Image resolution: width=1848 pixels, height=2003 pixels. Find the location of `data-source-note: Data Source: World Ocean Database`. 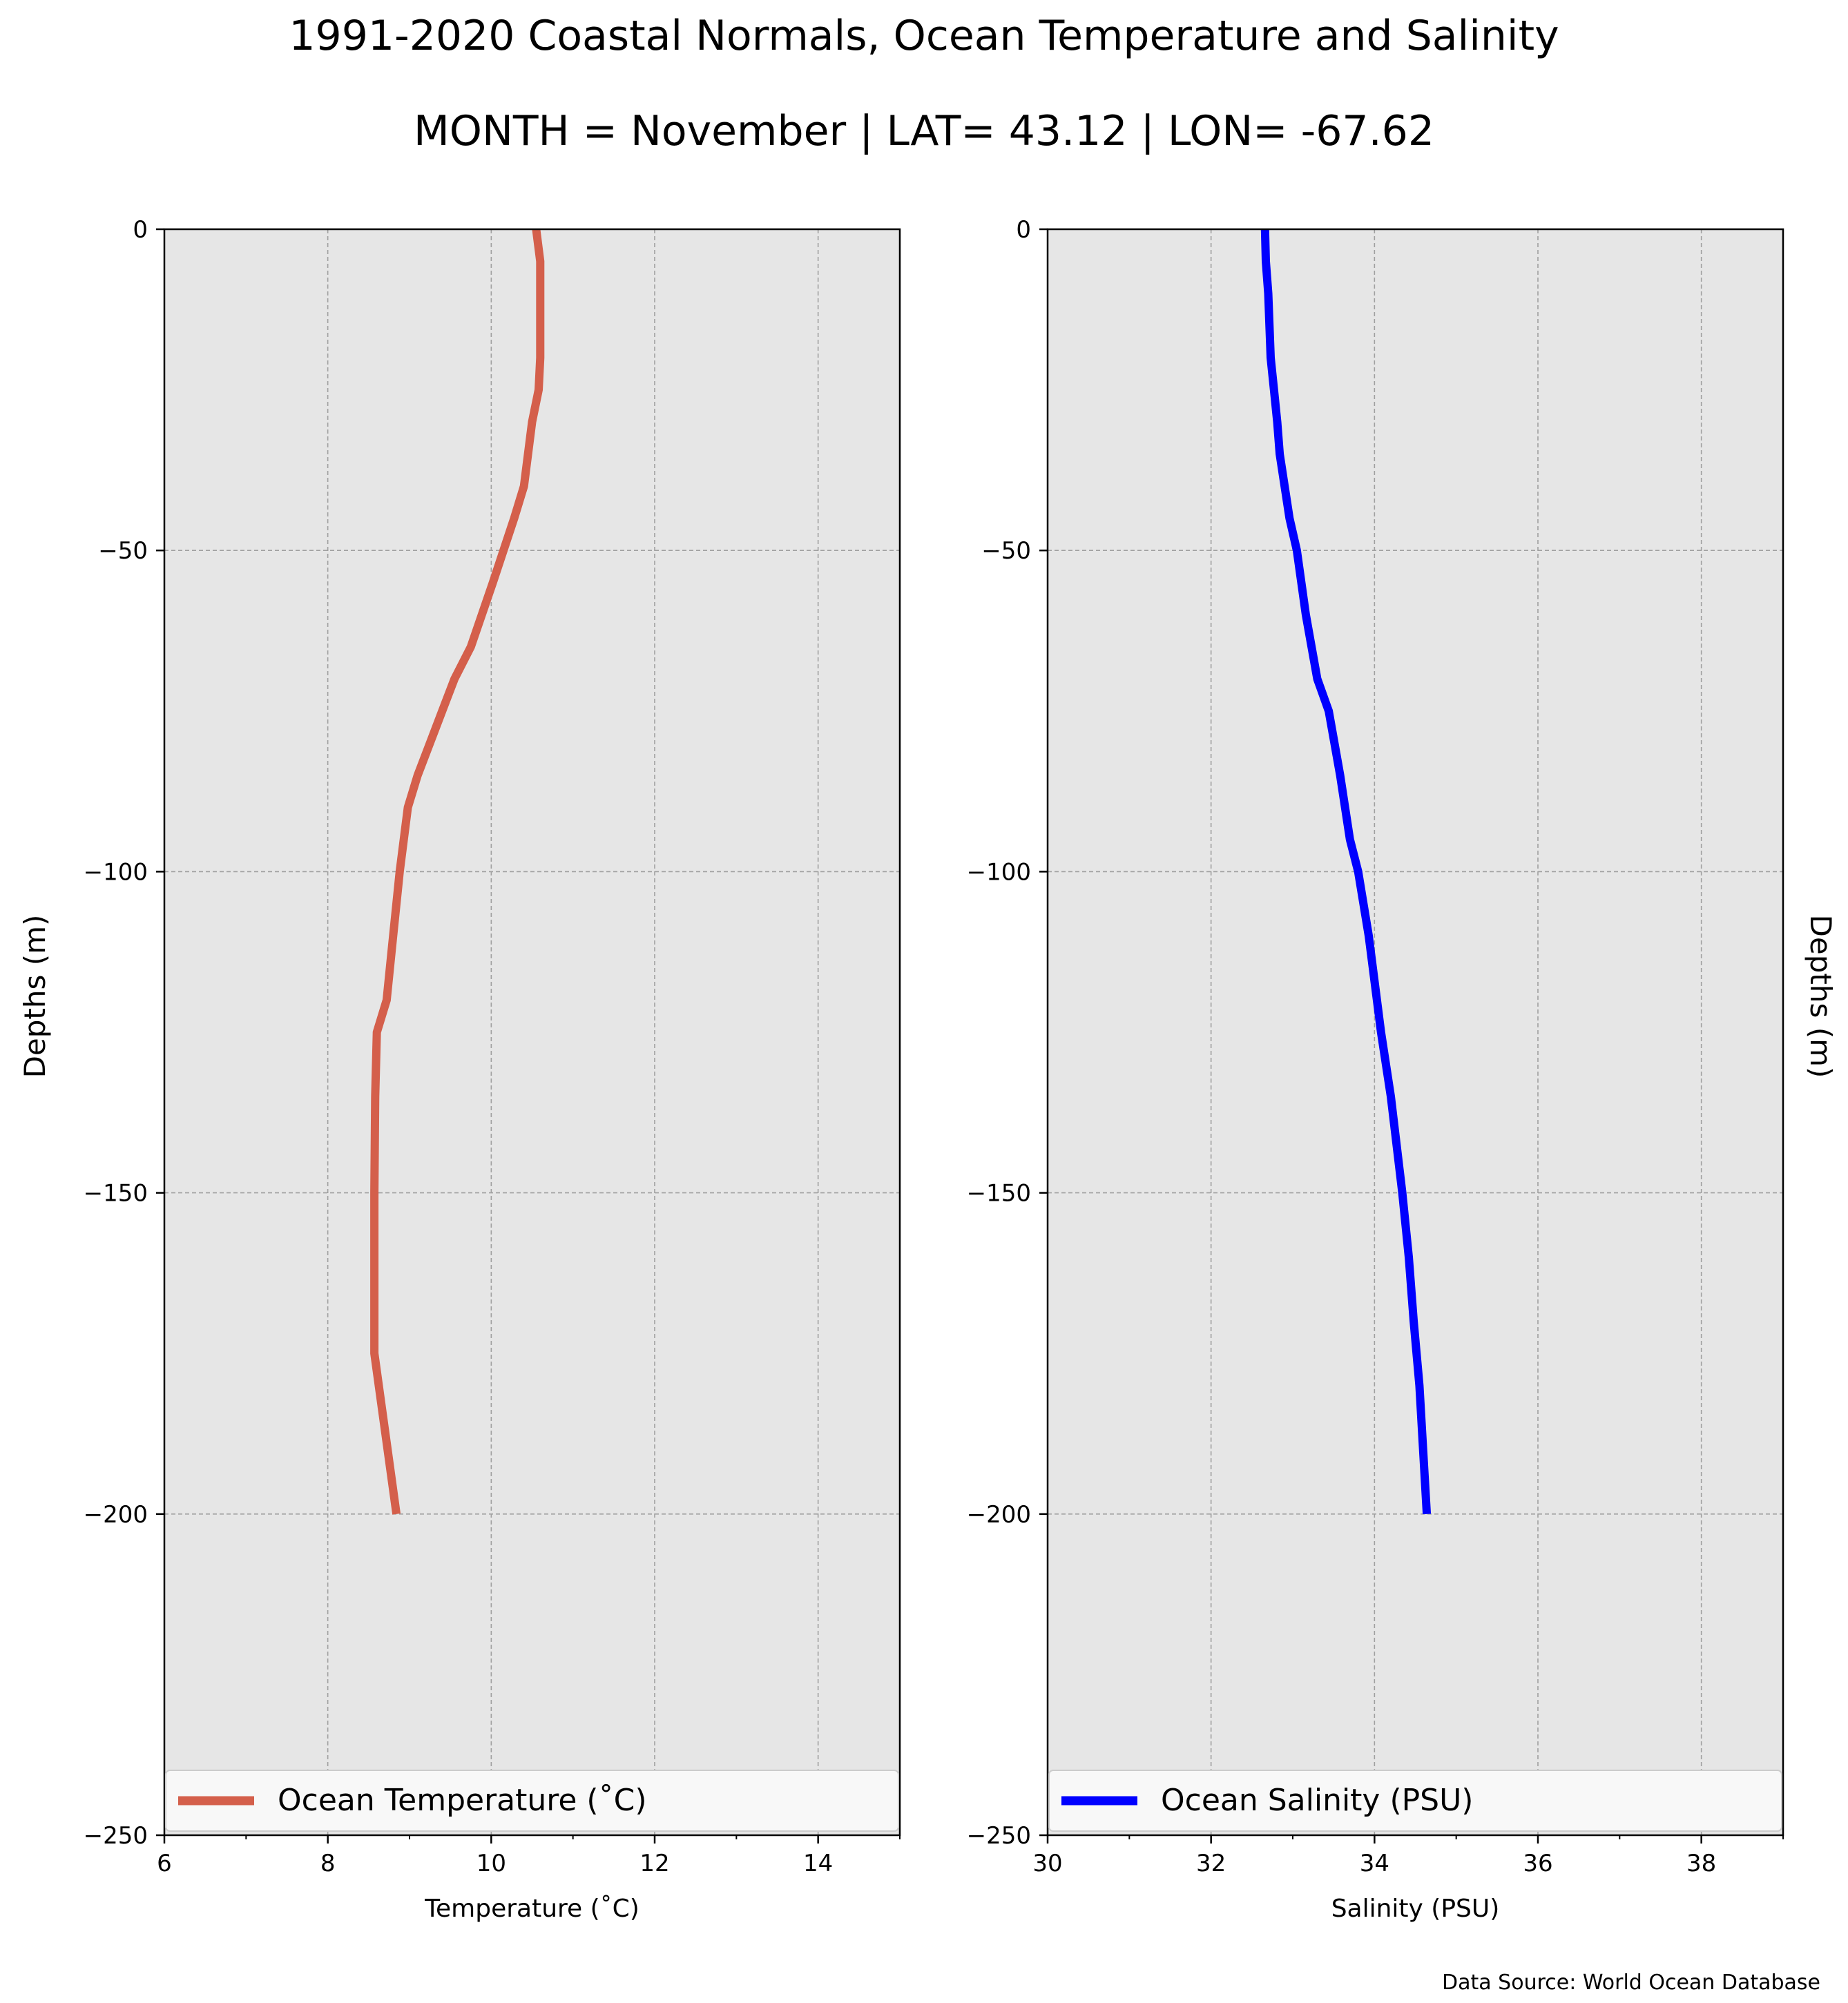

data-source-note: Data Source: World Ocean Database is located at coordinates (1631, 1983).